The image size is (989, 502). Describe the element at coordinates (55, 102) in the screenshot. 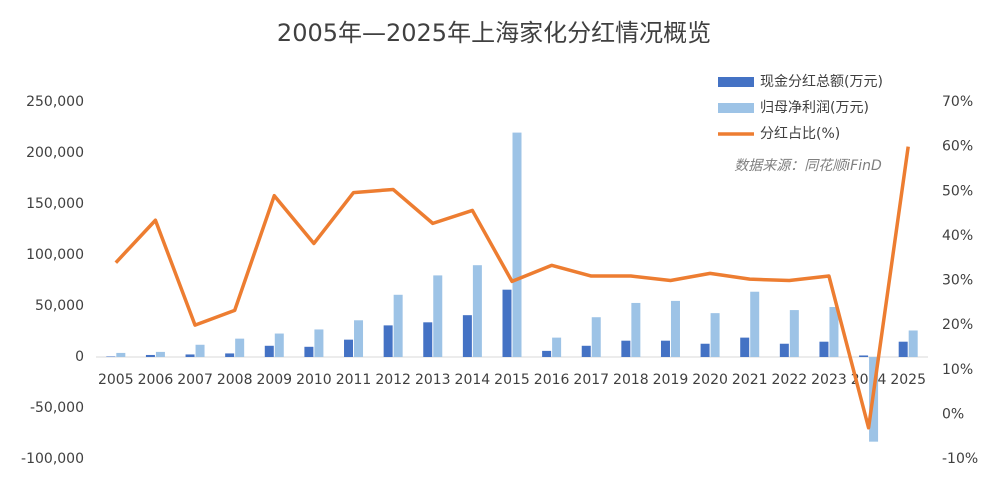

I see `y-tick-label: 250,000` at that location.